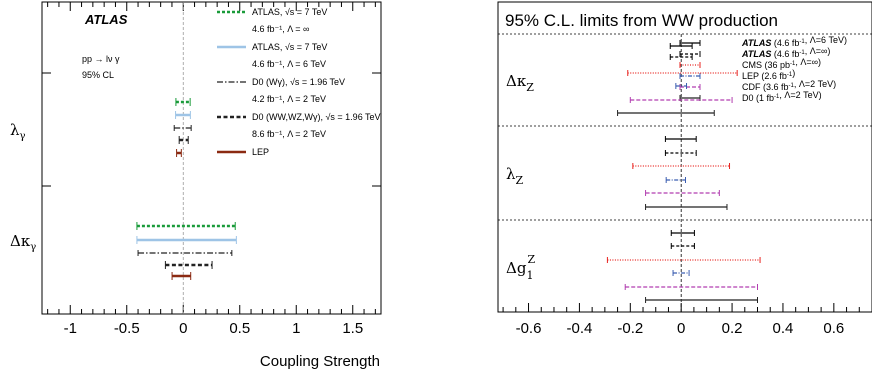 Image resolution: width=872 pixels, height=374 pixels. I want to click on left-legend-label-line2: 4.6 fb⁻¹, Λ = 6 TeV, so click(289, 64).